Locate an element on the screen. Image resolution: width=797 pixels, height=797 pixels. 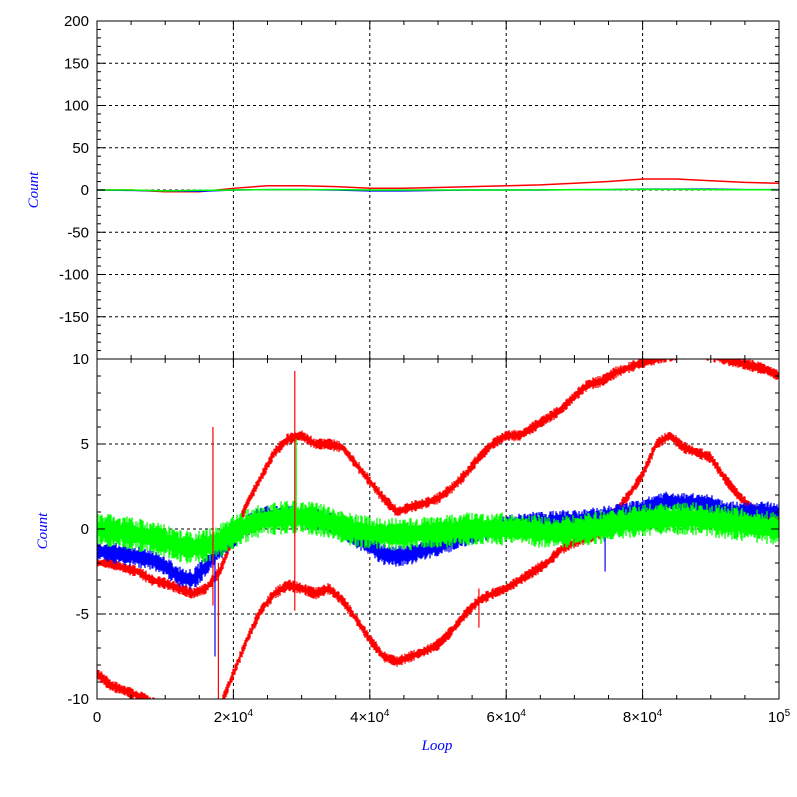
x-tick-label: 0 is located at coordinates (97, 717).